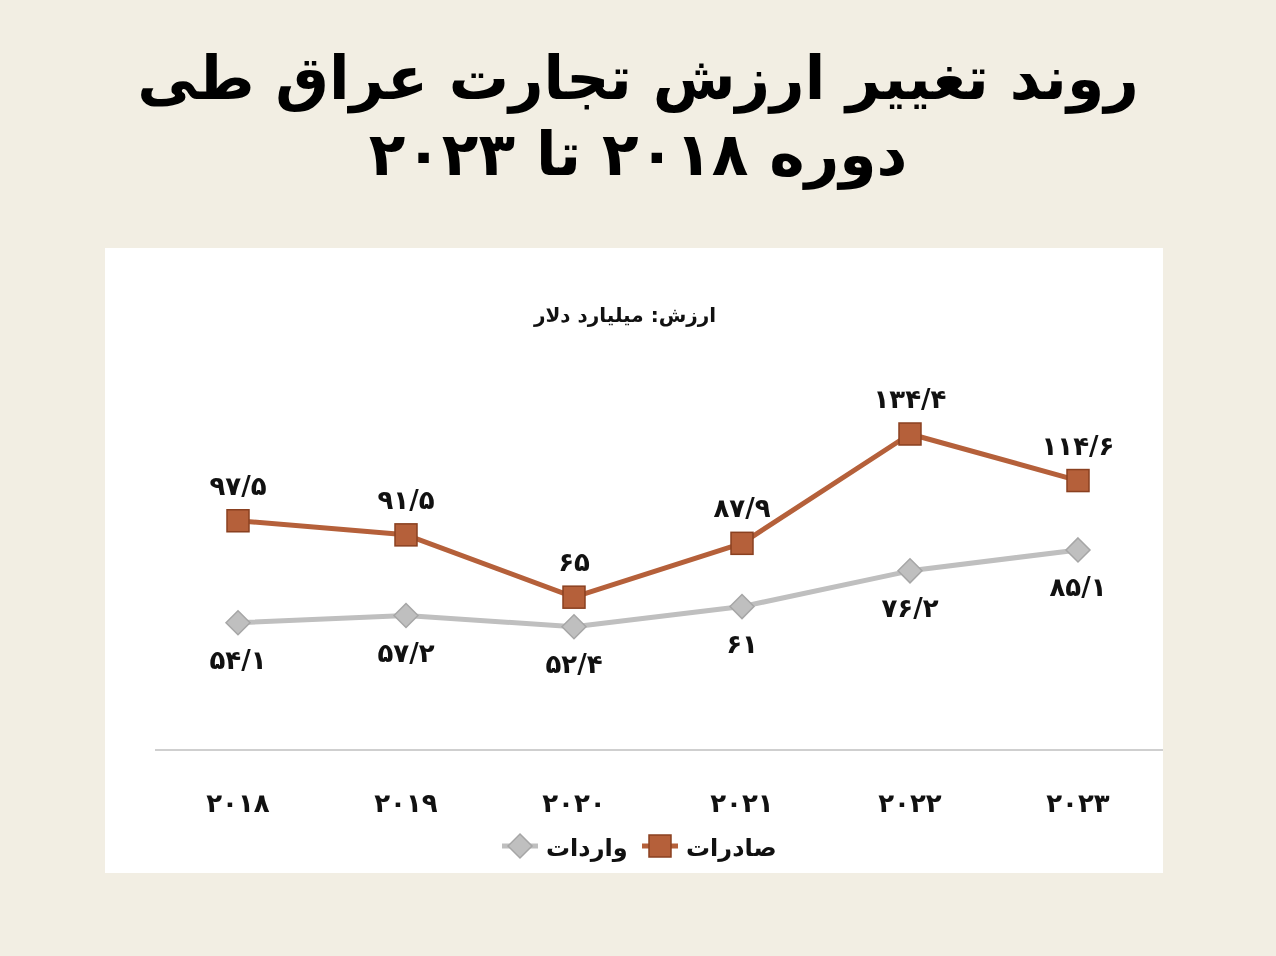 The height and width of the screenshot is (956, 1276). Describe the element at coordinates (742, 643) in the screenshot. I see `data-label: ۶۱` at that location.